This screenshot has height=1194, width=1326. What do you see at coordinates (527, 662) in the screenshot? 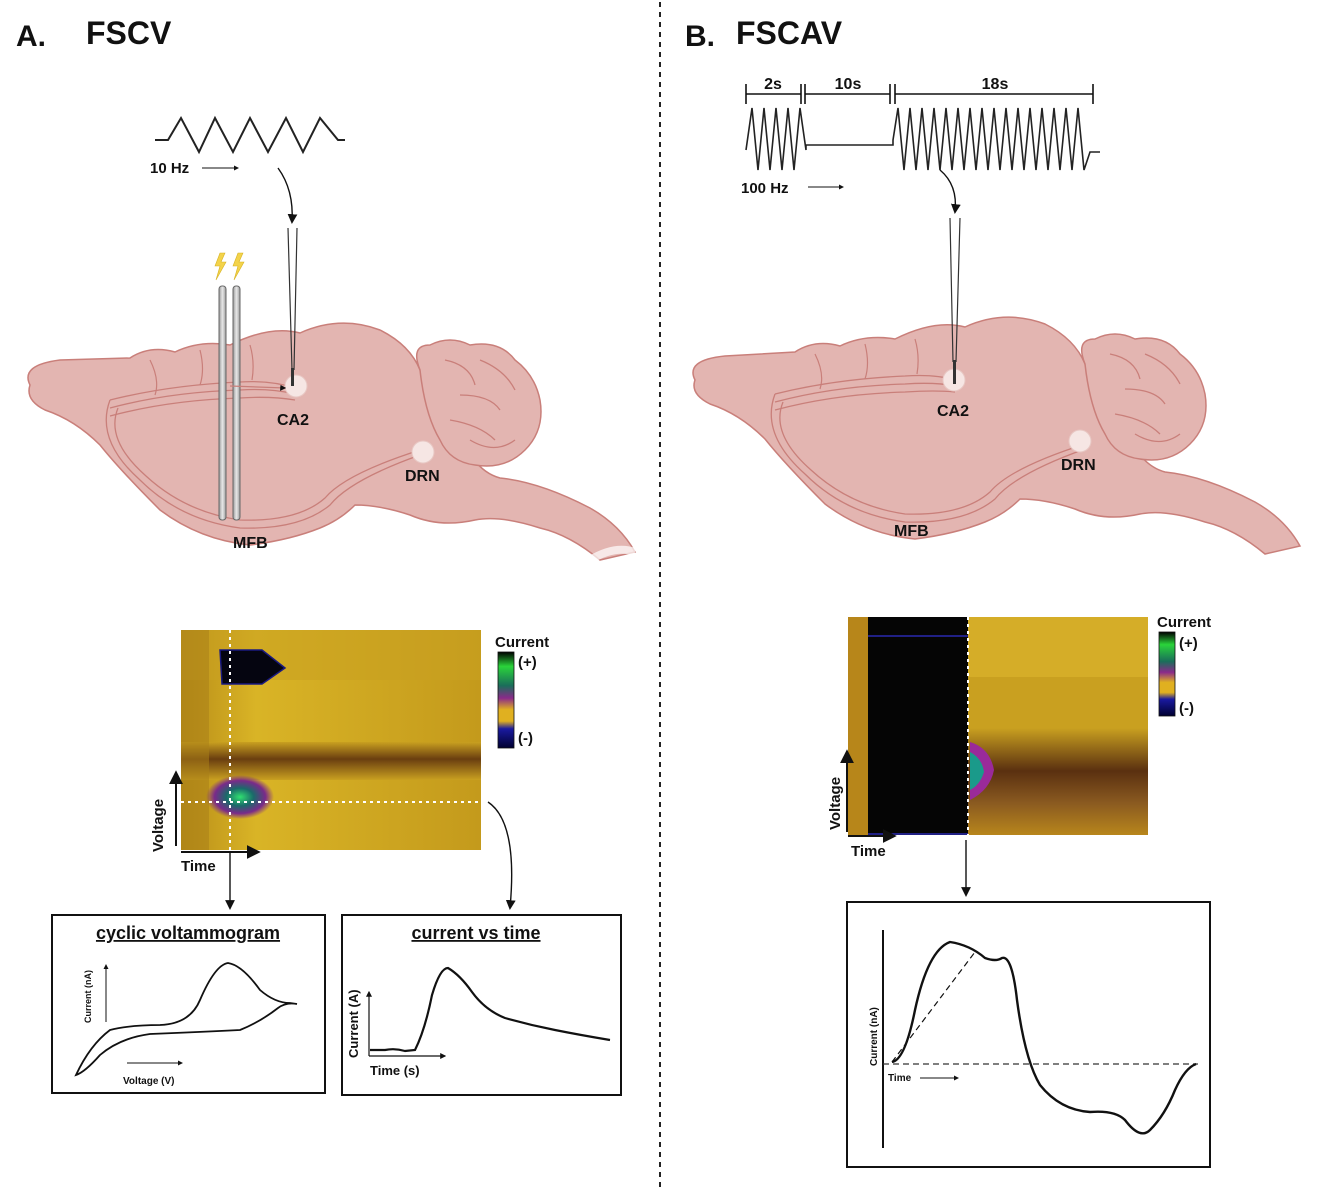
I see `colorplot-a-legend-plus: (+)` at bounding box center [527, 662].